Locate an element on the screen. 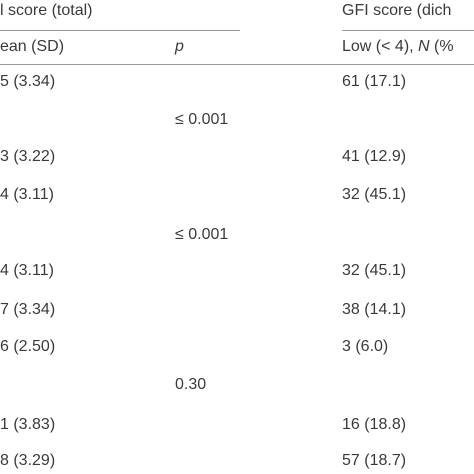  group-header-total-score: l score (total) is located at coordinates (46, 10).